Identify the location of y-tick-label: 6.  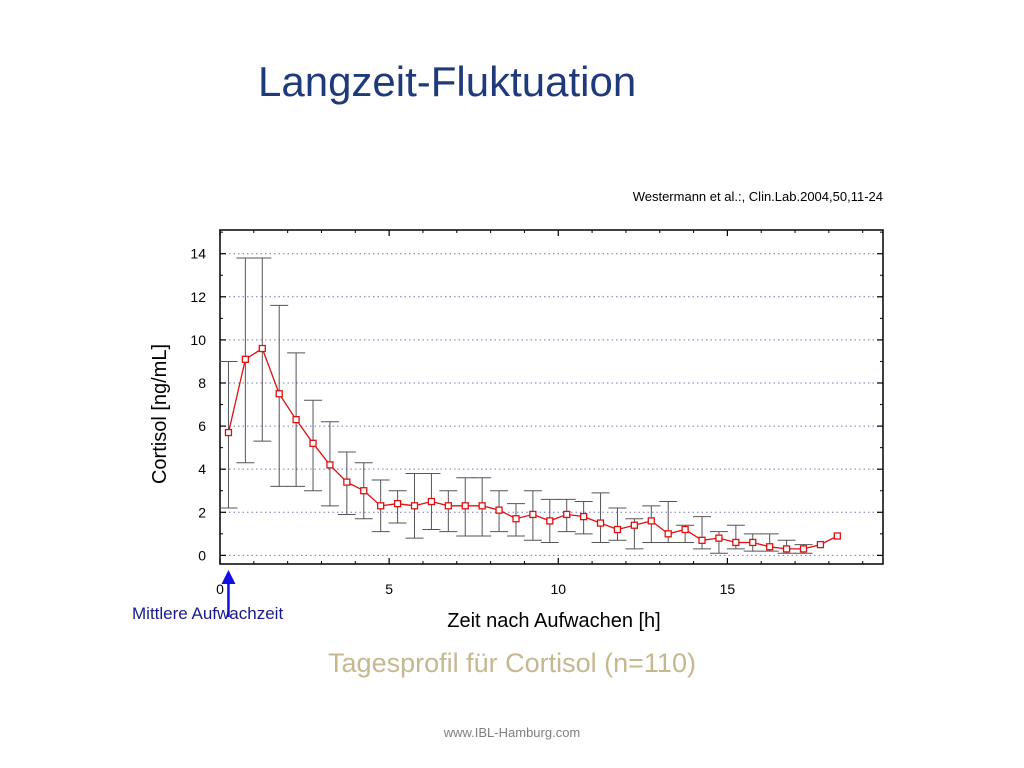
(202, 426).